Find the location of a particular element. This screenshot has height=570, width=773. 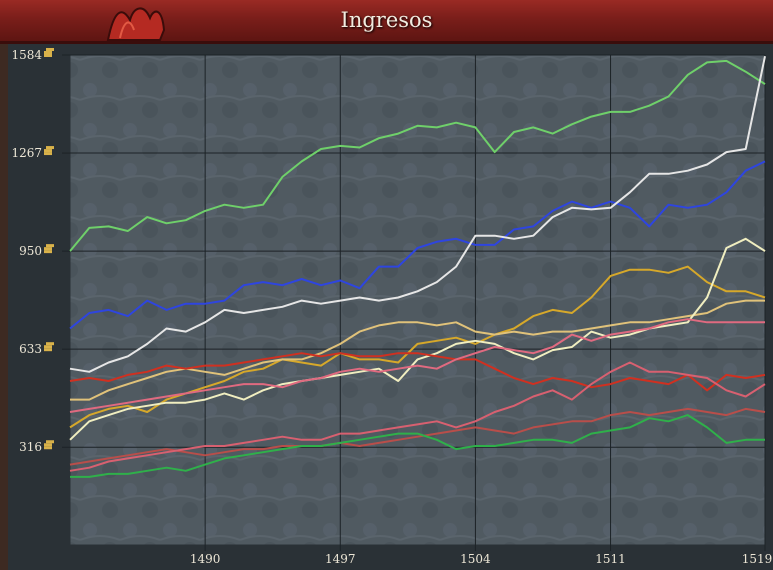

ribbon-ornament-icon is located at coordinates (136, 24).